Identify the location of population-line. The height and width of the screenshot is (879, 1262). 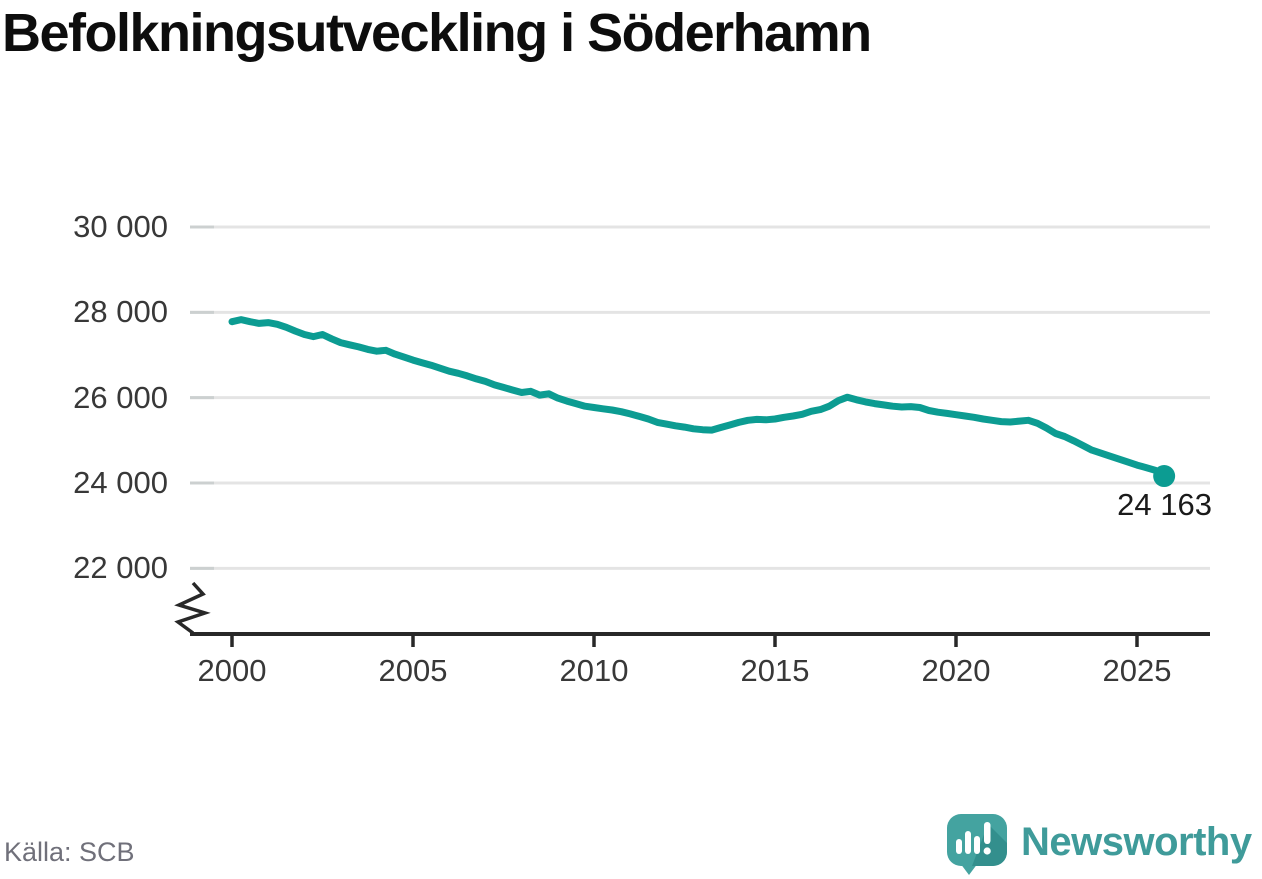
(698, 398).